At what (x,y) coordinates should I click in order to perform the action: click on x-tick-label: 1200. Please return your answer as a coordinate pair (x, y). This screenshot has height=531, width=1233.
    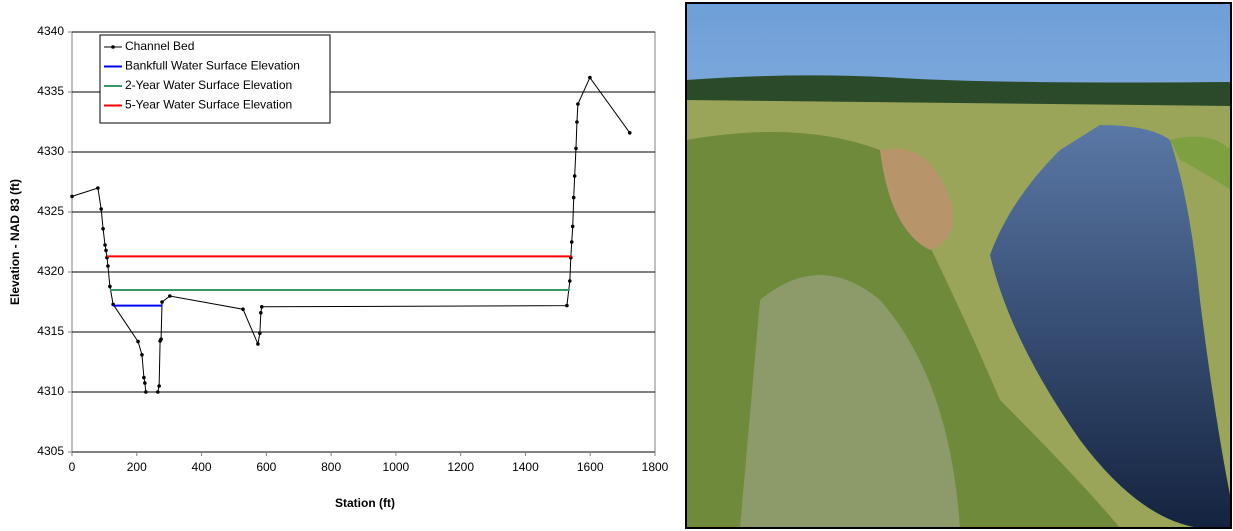
    Looking at the image, I should click on (460, 467).